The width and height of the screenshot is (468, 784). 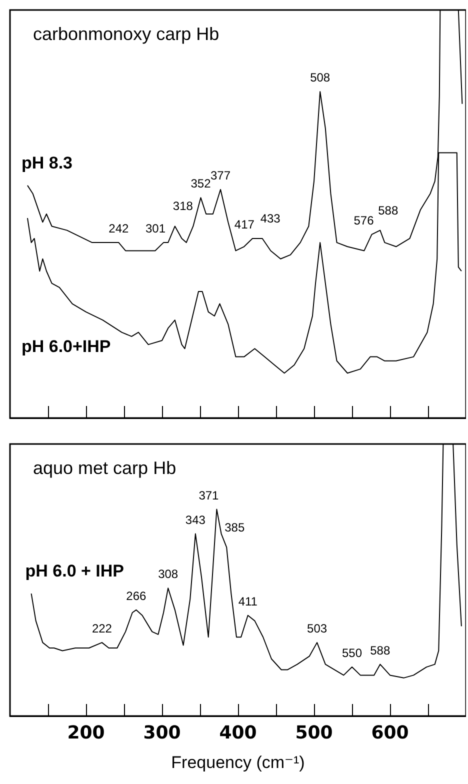 What do you see at coordinates (352, 653) in the screenshot?
I see `annotation: 550` at bounding box center [352, 653].